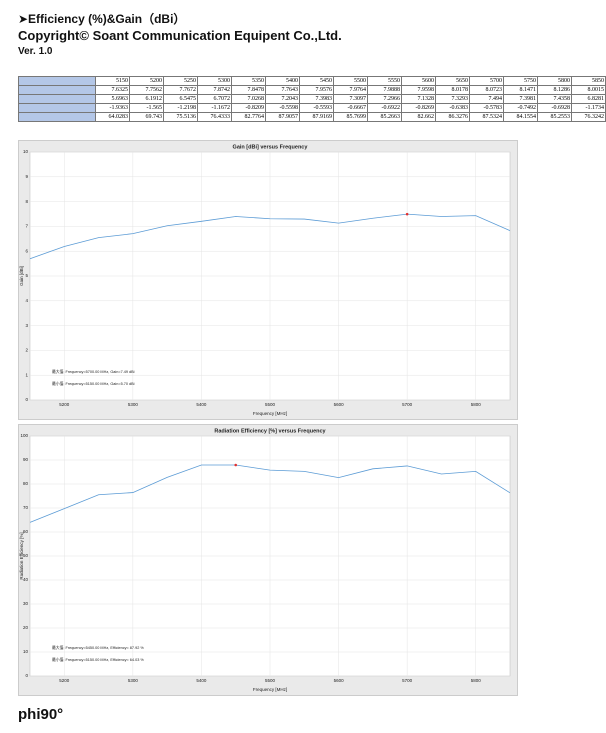  I want to click on table-cell: 5450, so click(316, 81).